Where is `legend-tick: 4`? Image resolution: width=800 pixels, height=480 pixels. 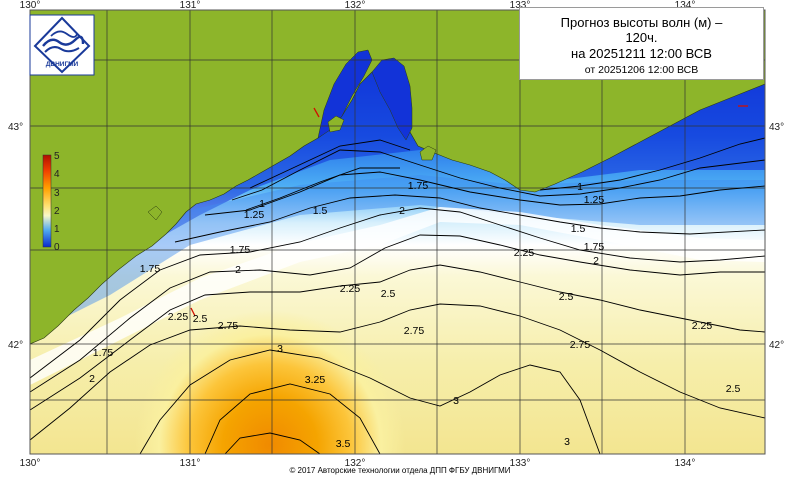 legend-tick: 4 is located at coordinates (57, 174).